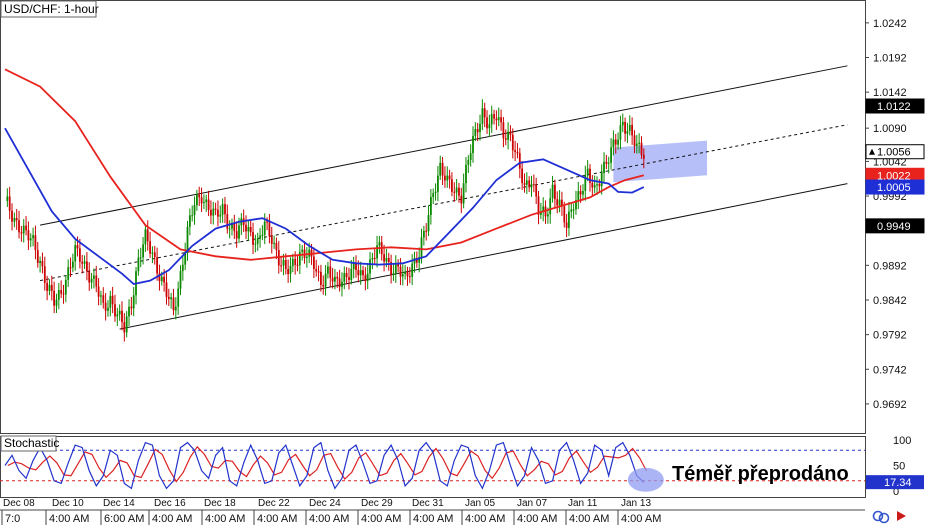 The image size is (925, 525). I want to click on stoch-tick-label: 0, so click(896, 492).